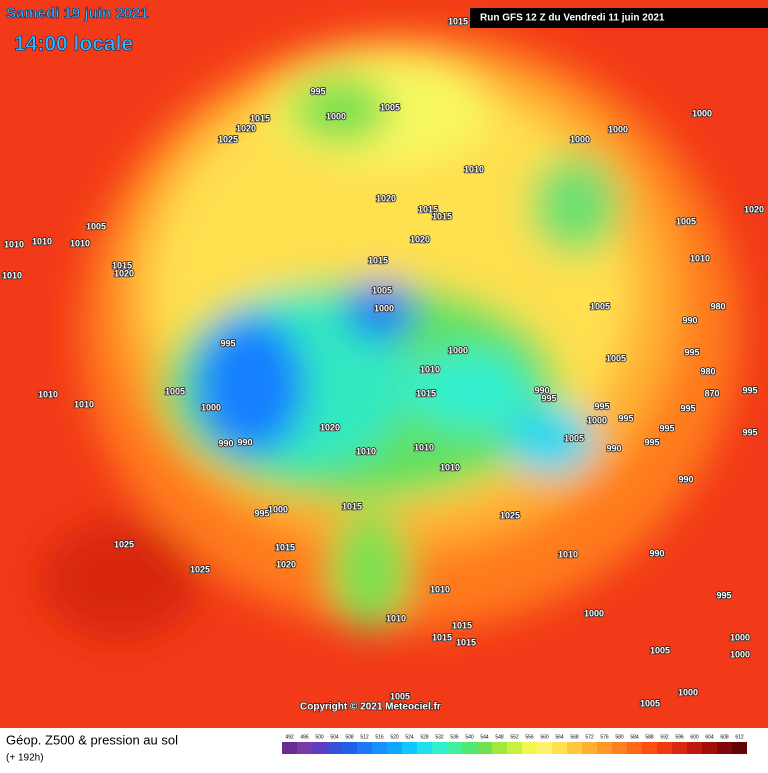 Image resolution: width=768 pixels, height=773 pixels. I want to click on legend-level: 568, so click(574, 737).